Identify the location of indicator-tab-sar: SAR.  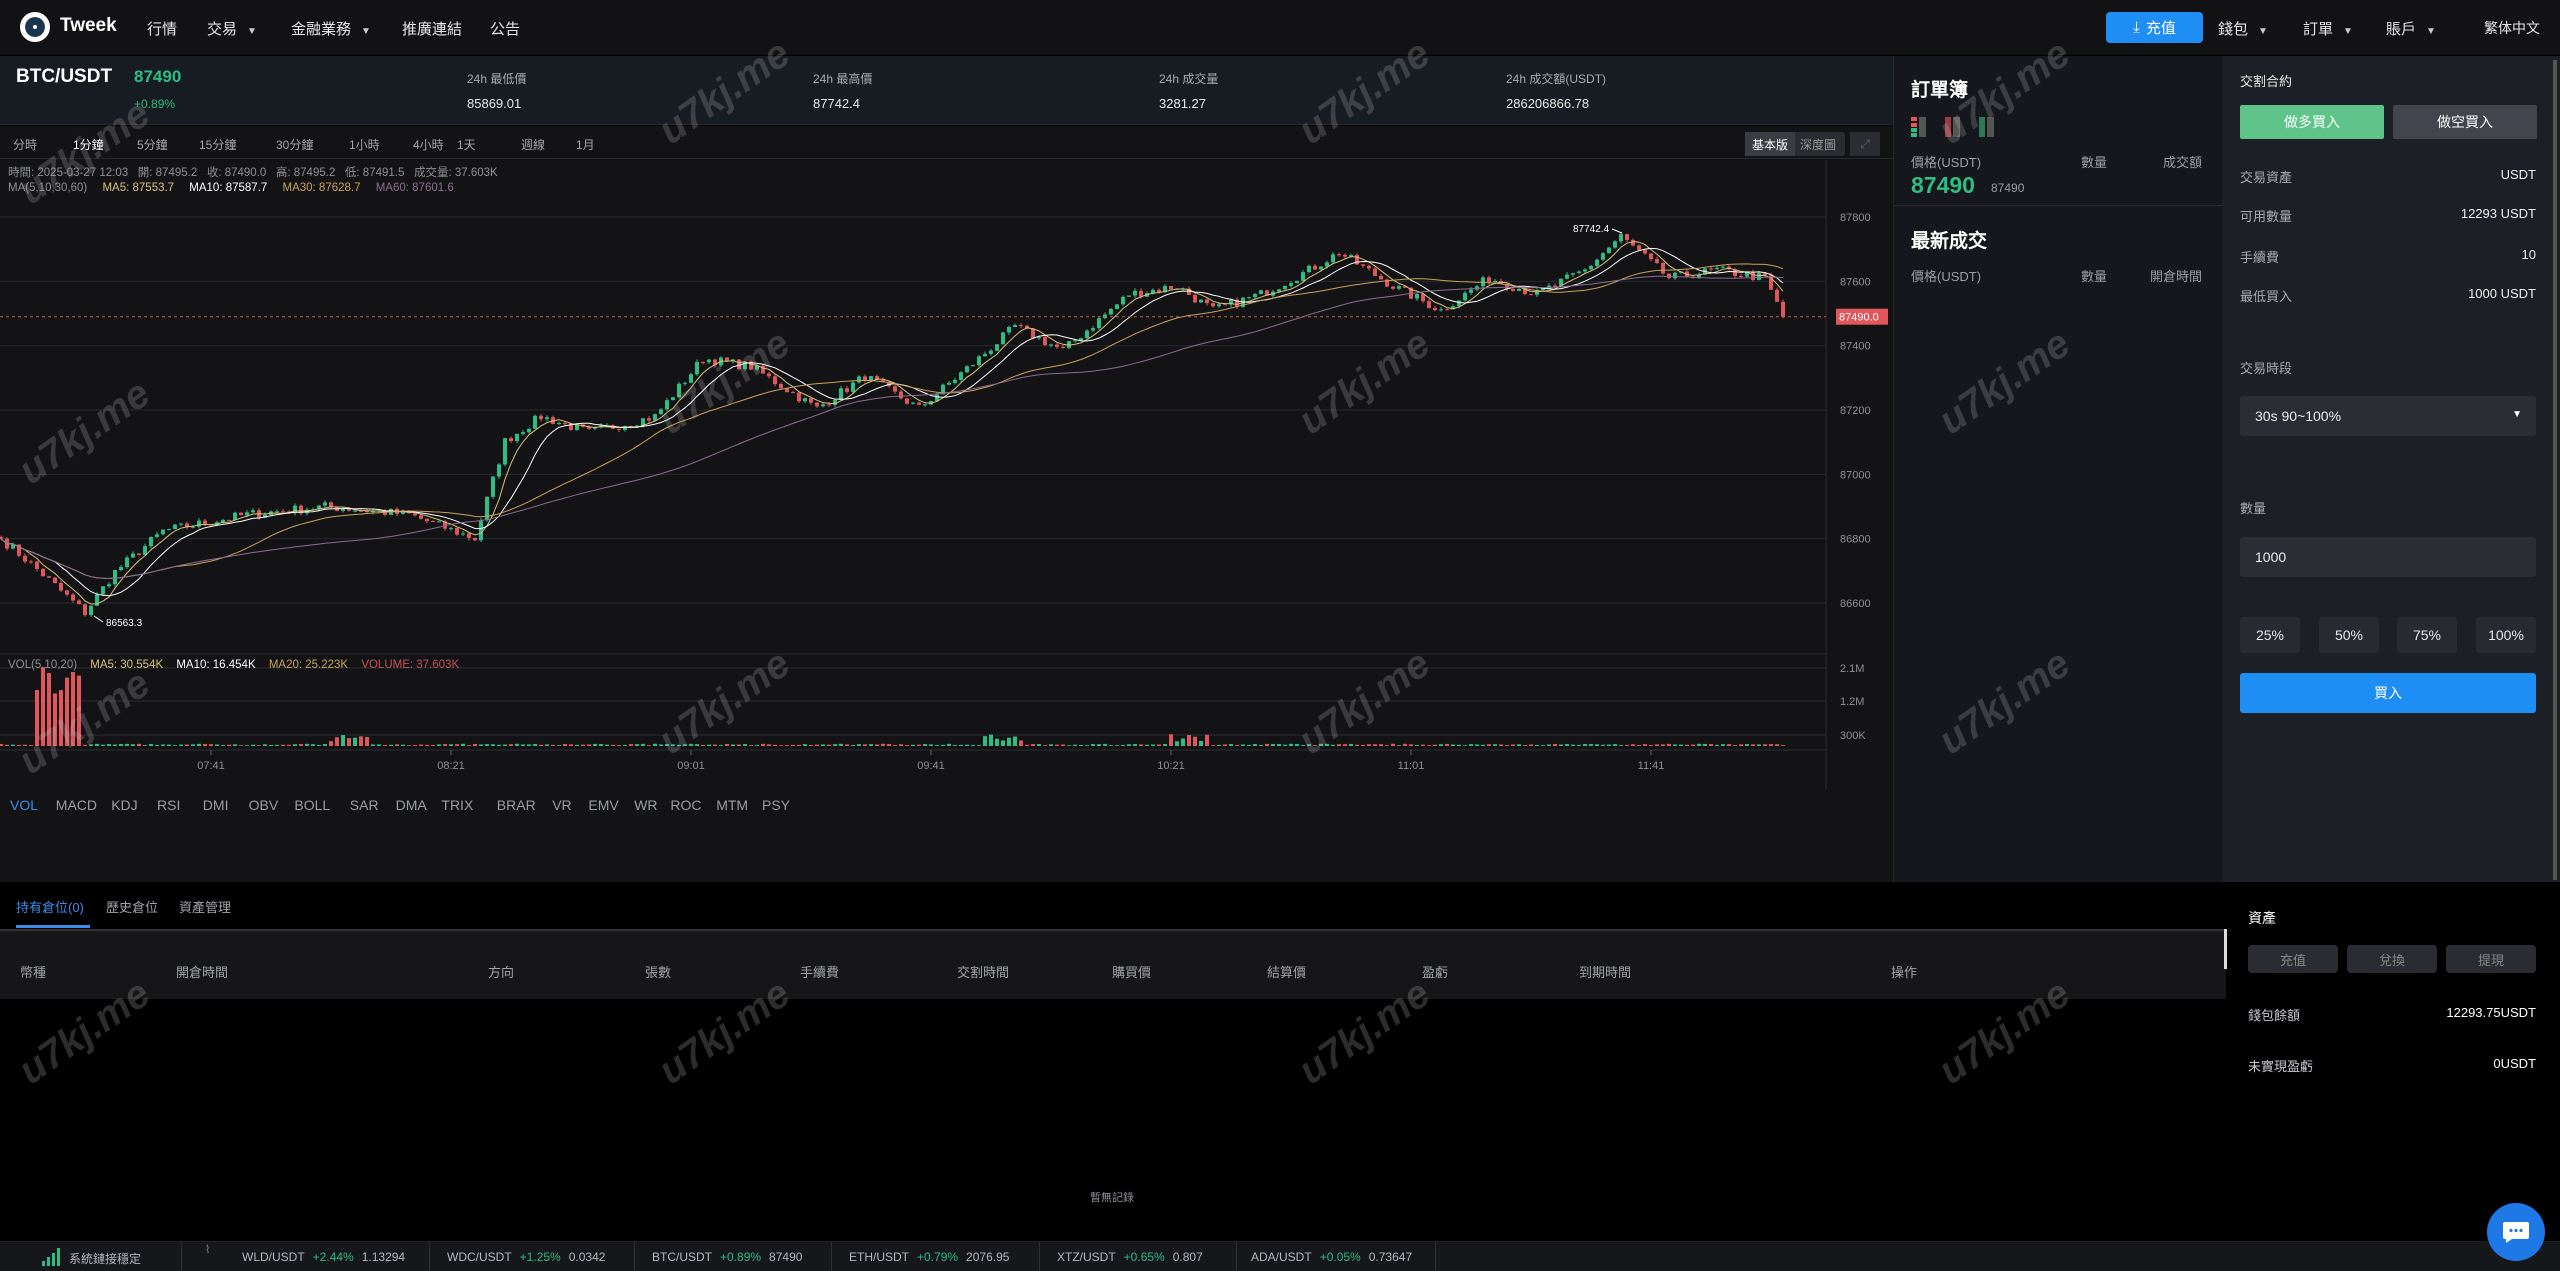
(364, 805).